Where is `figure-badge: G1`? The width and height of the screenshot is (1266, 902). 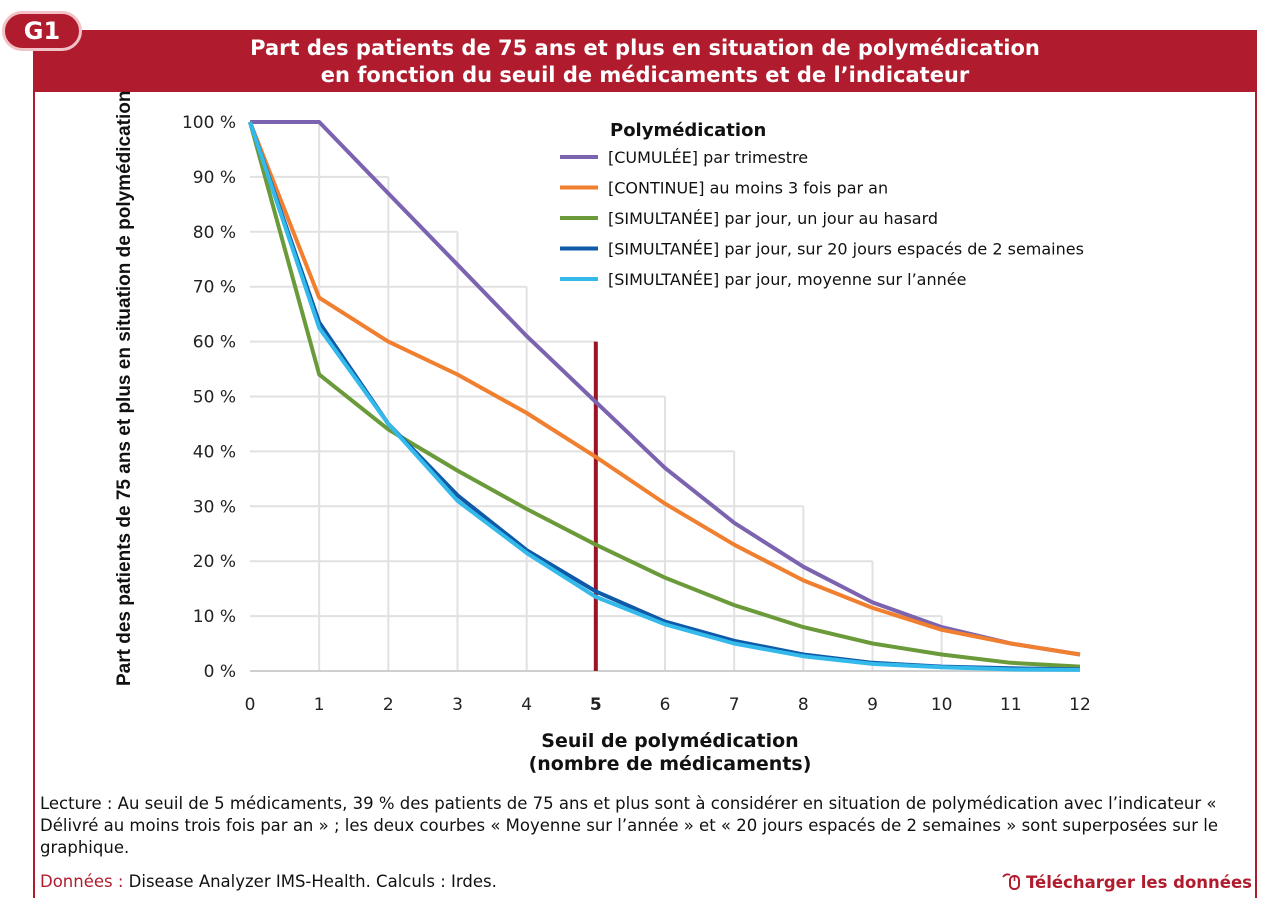 figure-badge: G1 is located at coordinates (42, 31).